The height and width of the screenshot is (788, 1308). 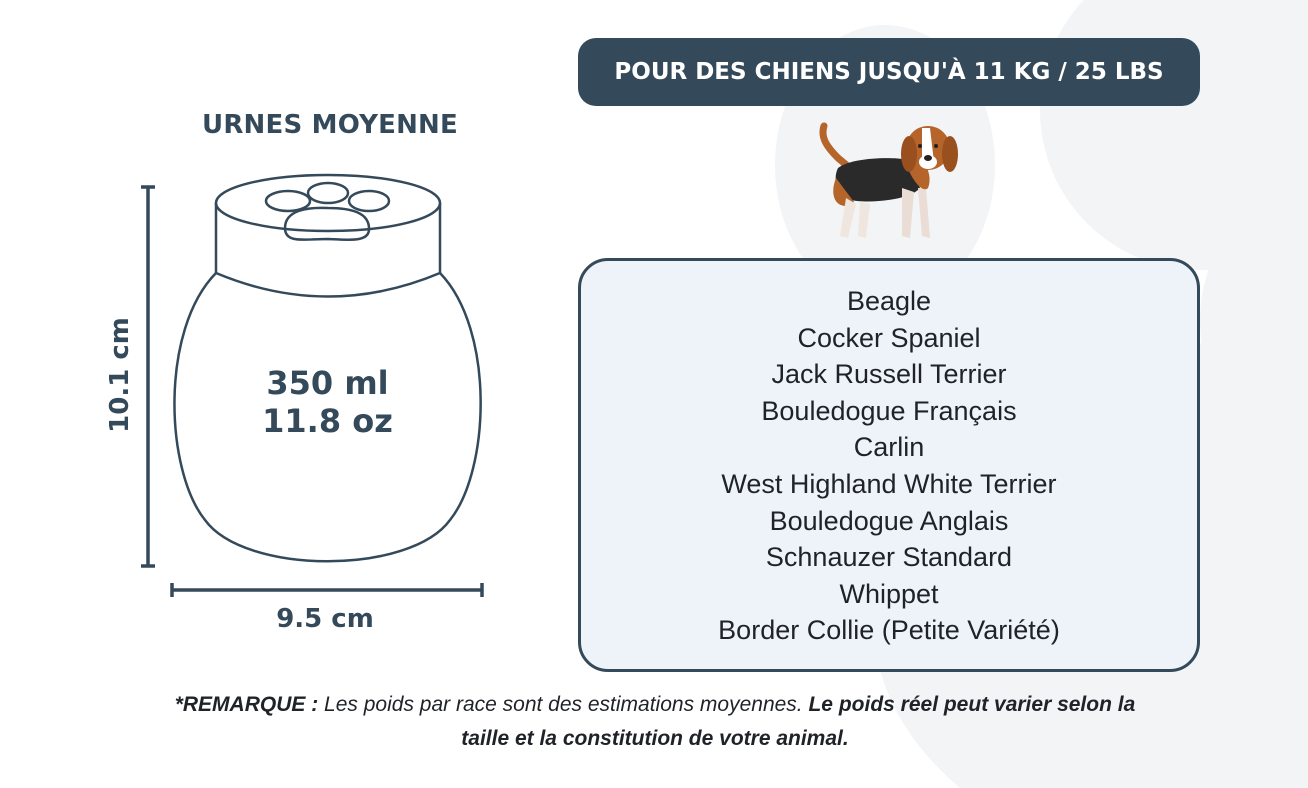 I want to click on breed-item: Whippet, so click(x=889, y=593).